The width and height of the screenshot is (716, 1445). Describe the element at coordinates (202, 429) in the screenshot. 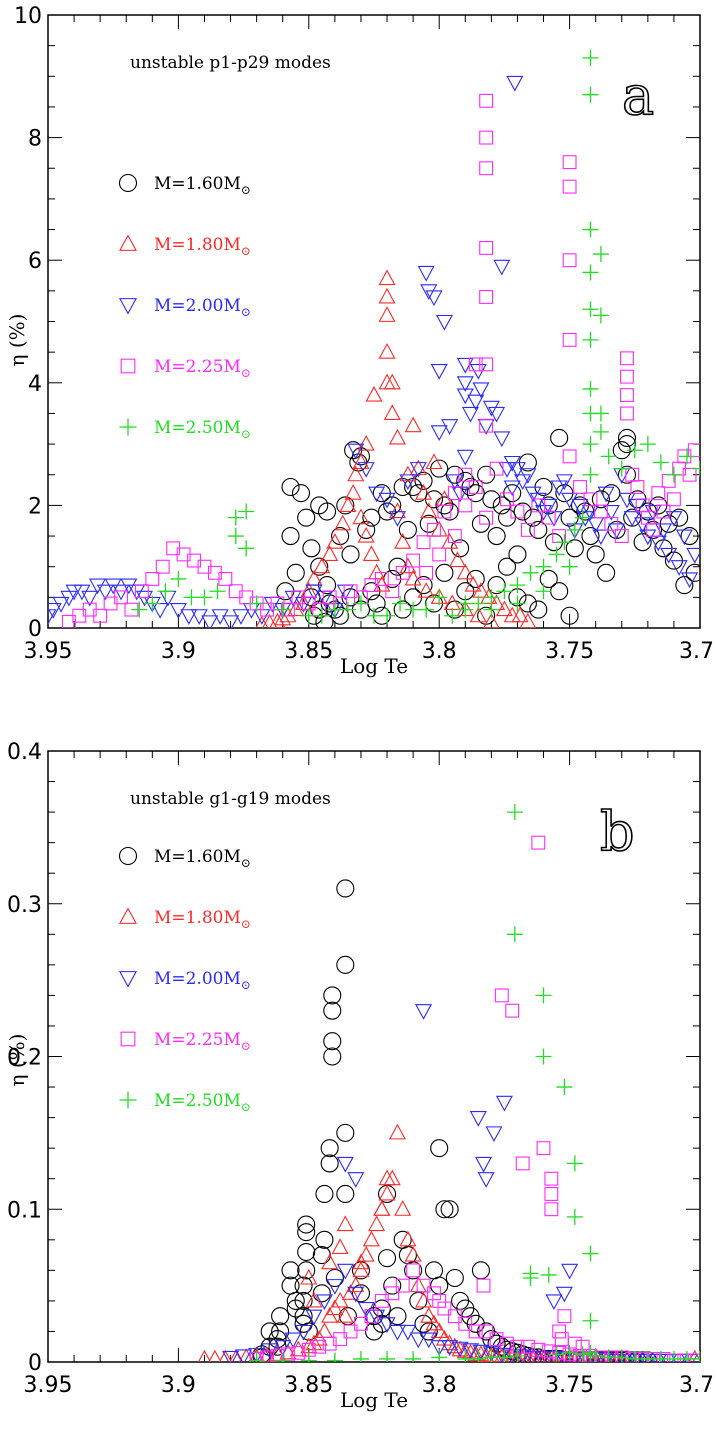

I see `legend-label: M=2.50M⊙` at that location.